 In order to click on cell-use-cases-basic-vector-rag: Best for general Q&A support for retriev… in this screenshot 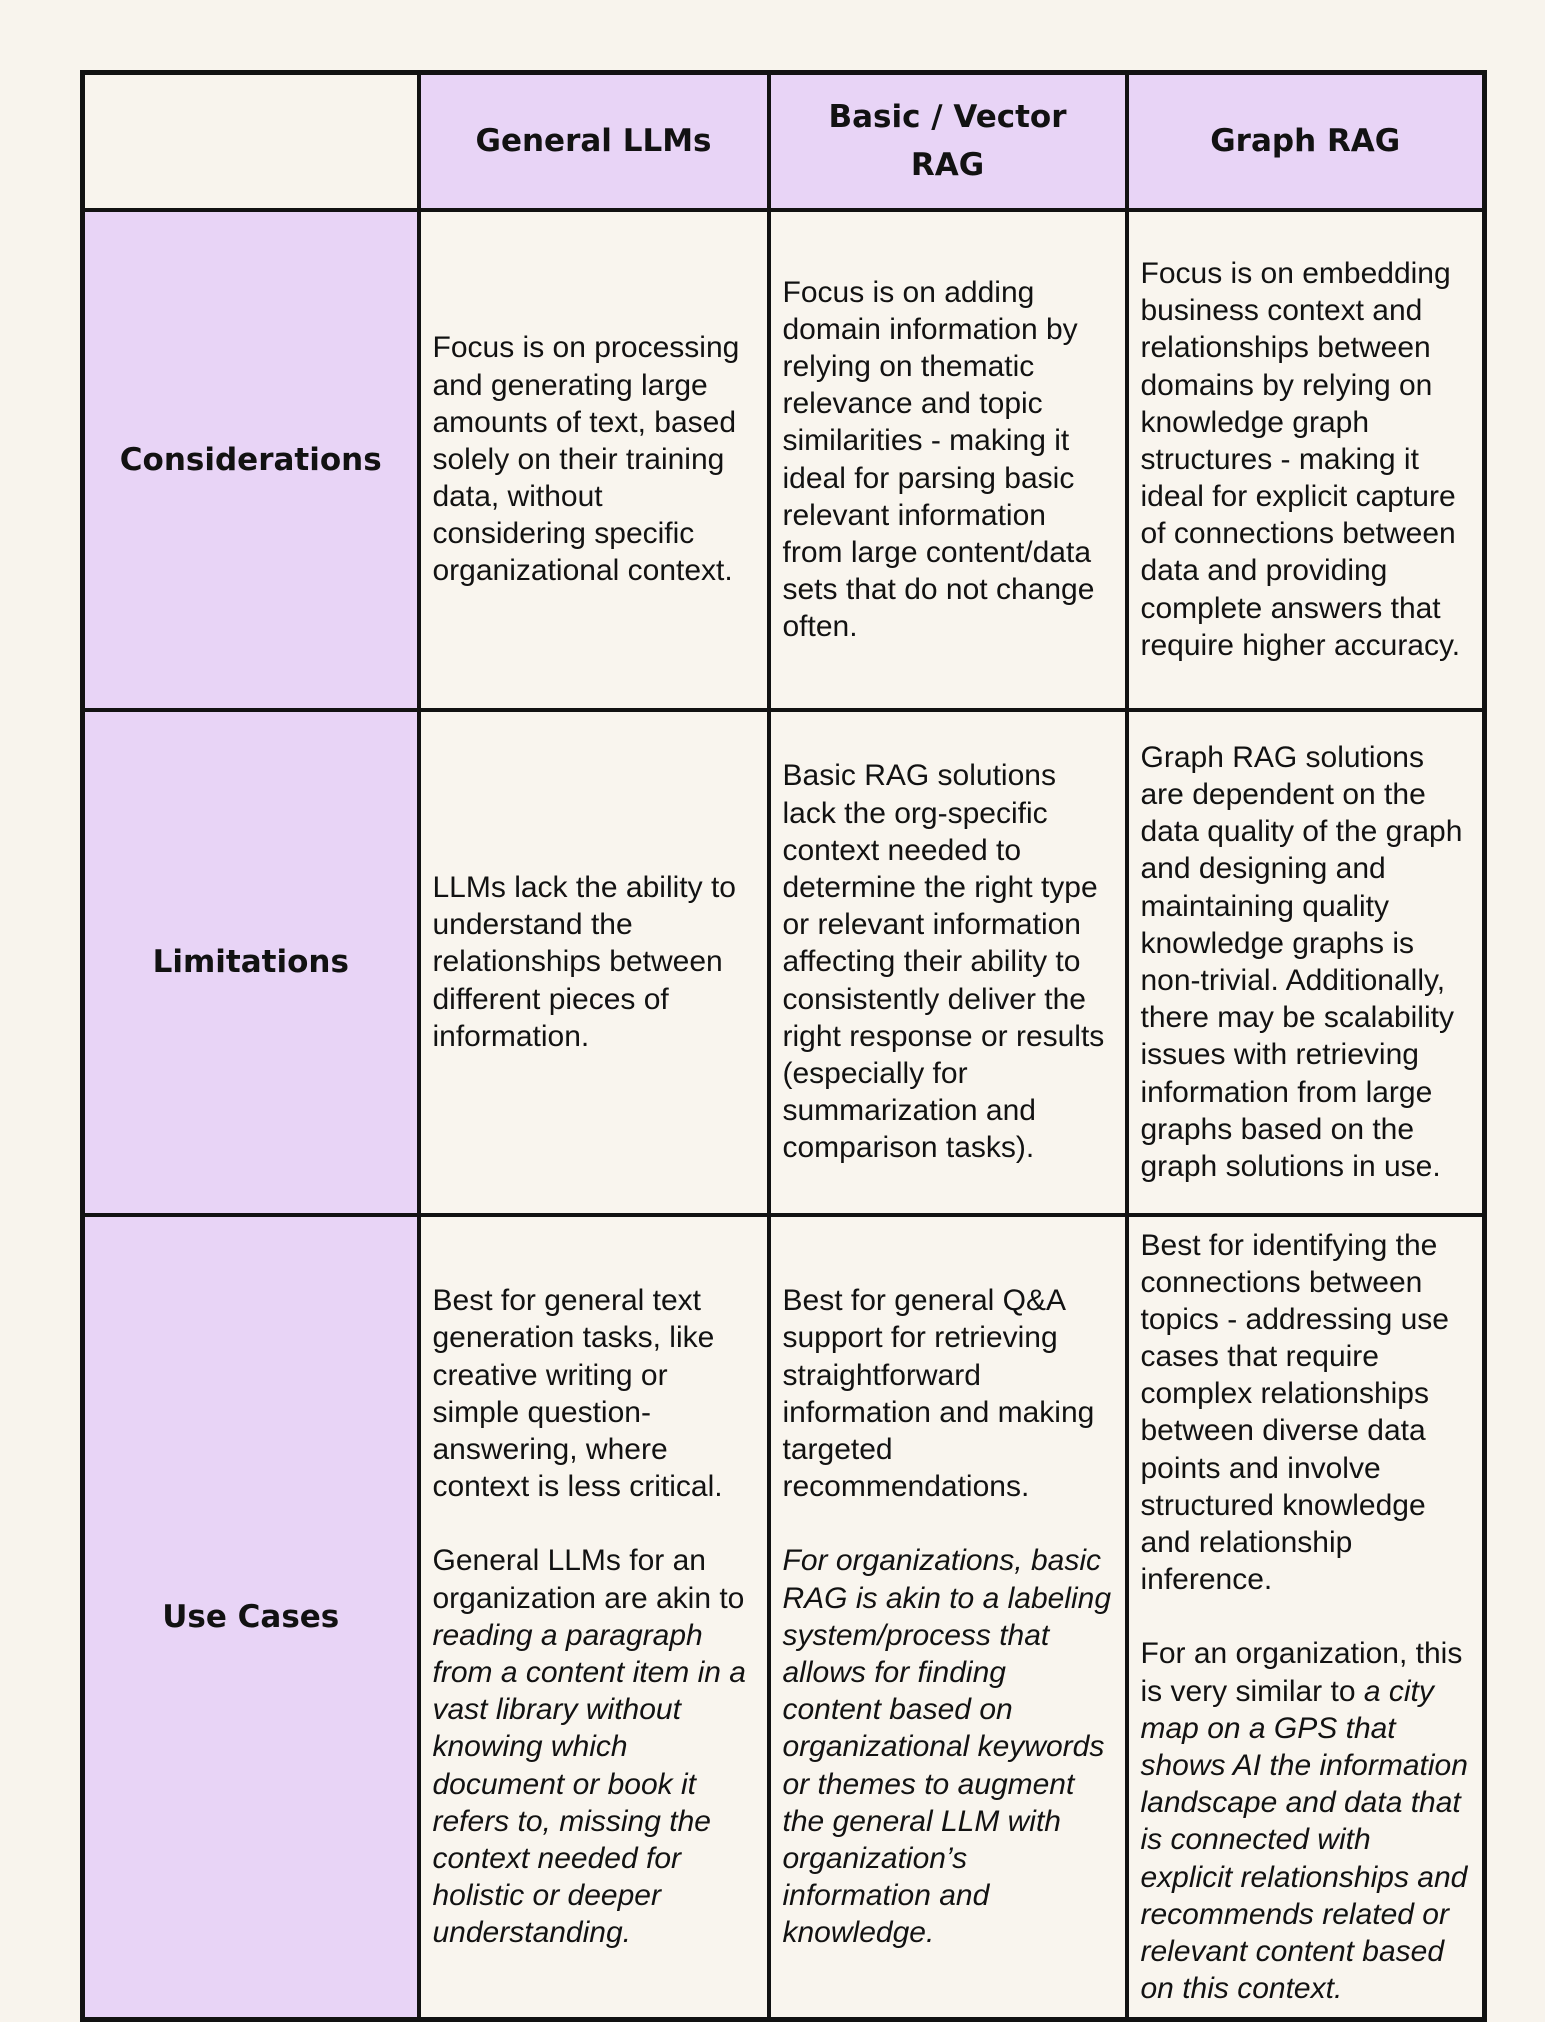, I will do `click(947, 1617)`.